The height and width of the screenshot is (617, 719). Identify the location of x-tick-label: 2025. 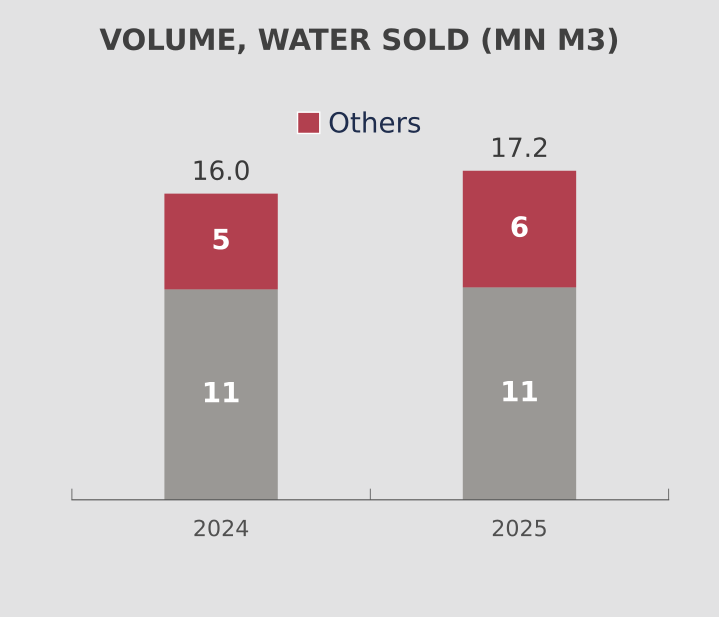
(519, 528).